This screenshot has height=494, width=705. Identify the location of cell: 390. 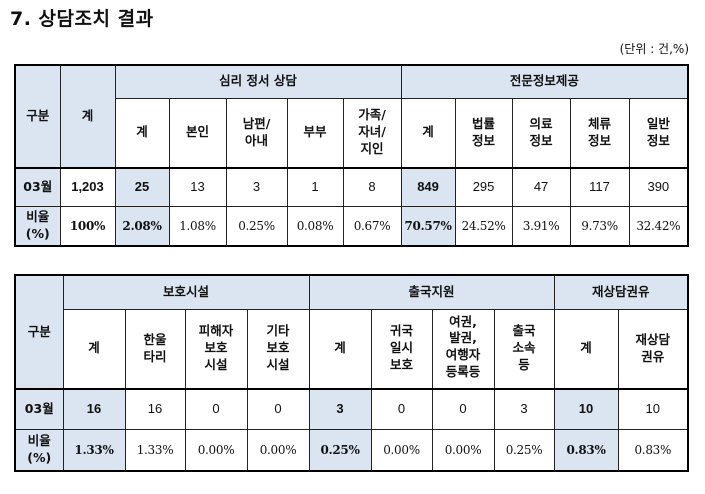
(658, 187).